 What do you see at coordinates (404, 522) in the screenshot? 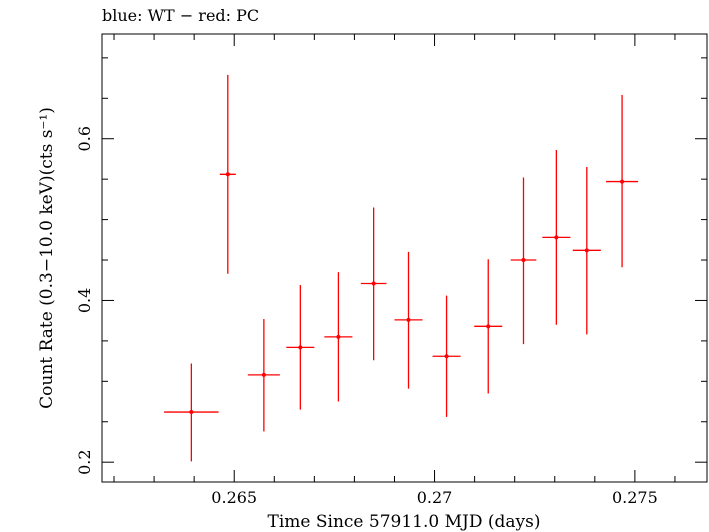
I see `x-axis-label: Time Since 57911.0 MJD (days)` at bounding box center [404, 522].